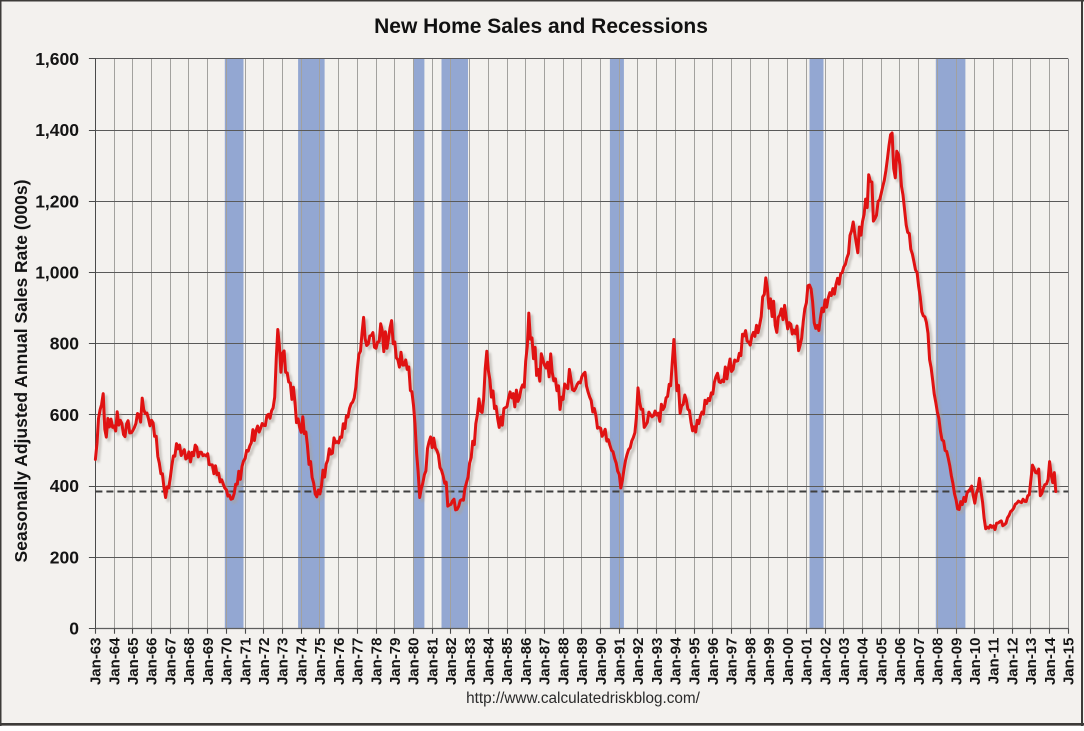 Image resolution: width=1084 pixels, height=731 pixels. Describe the element at coordinates (994, 661) in the screenshot. I see `svg-text: Jan-11` at that location.